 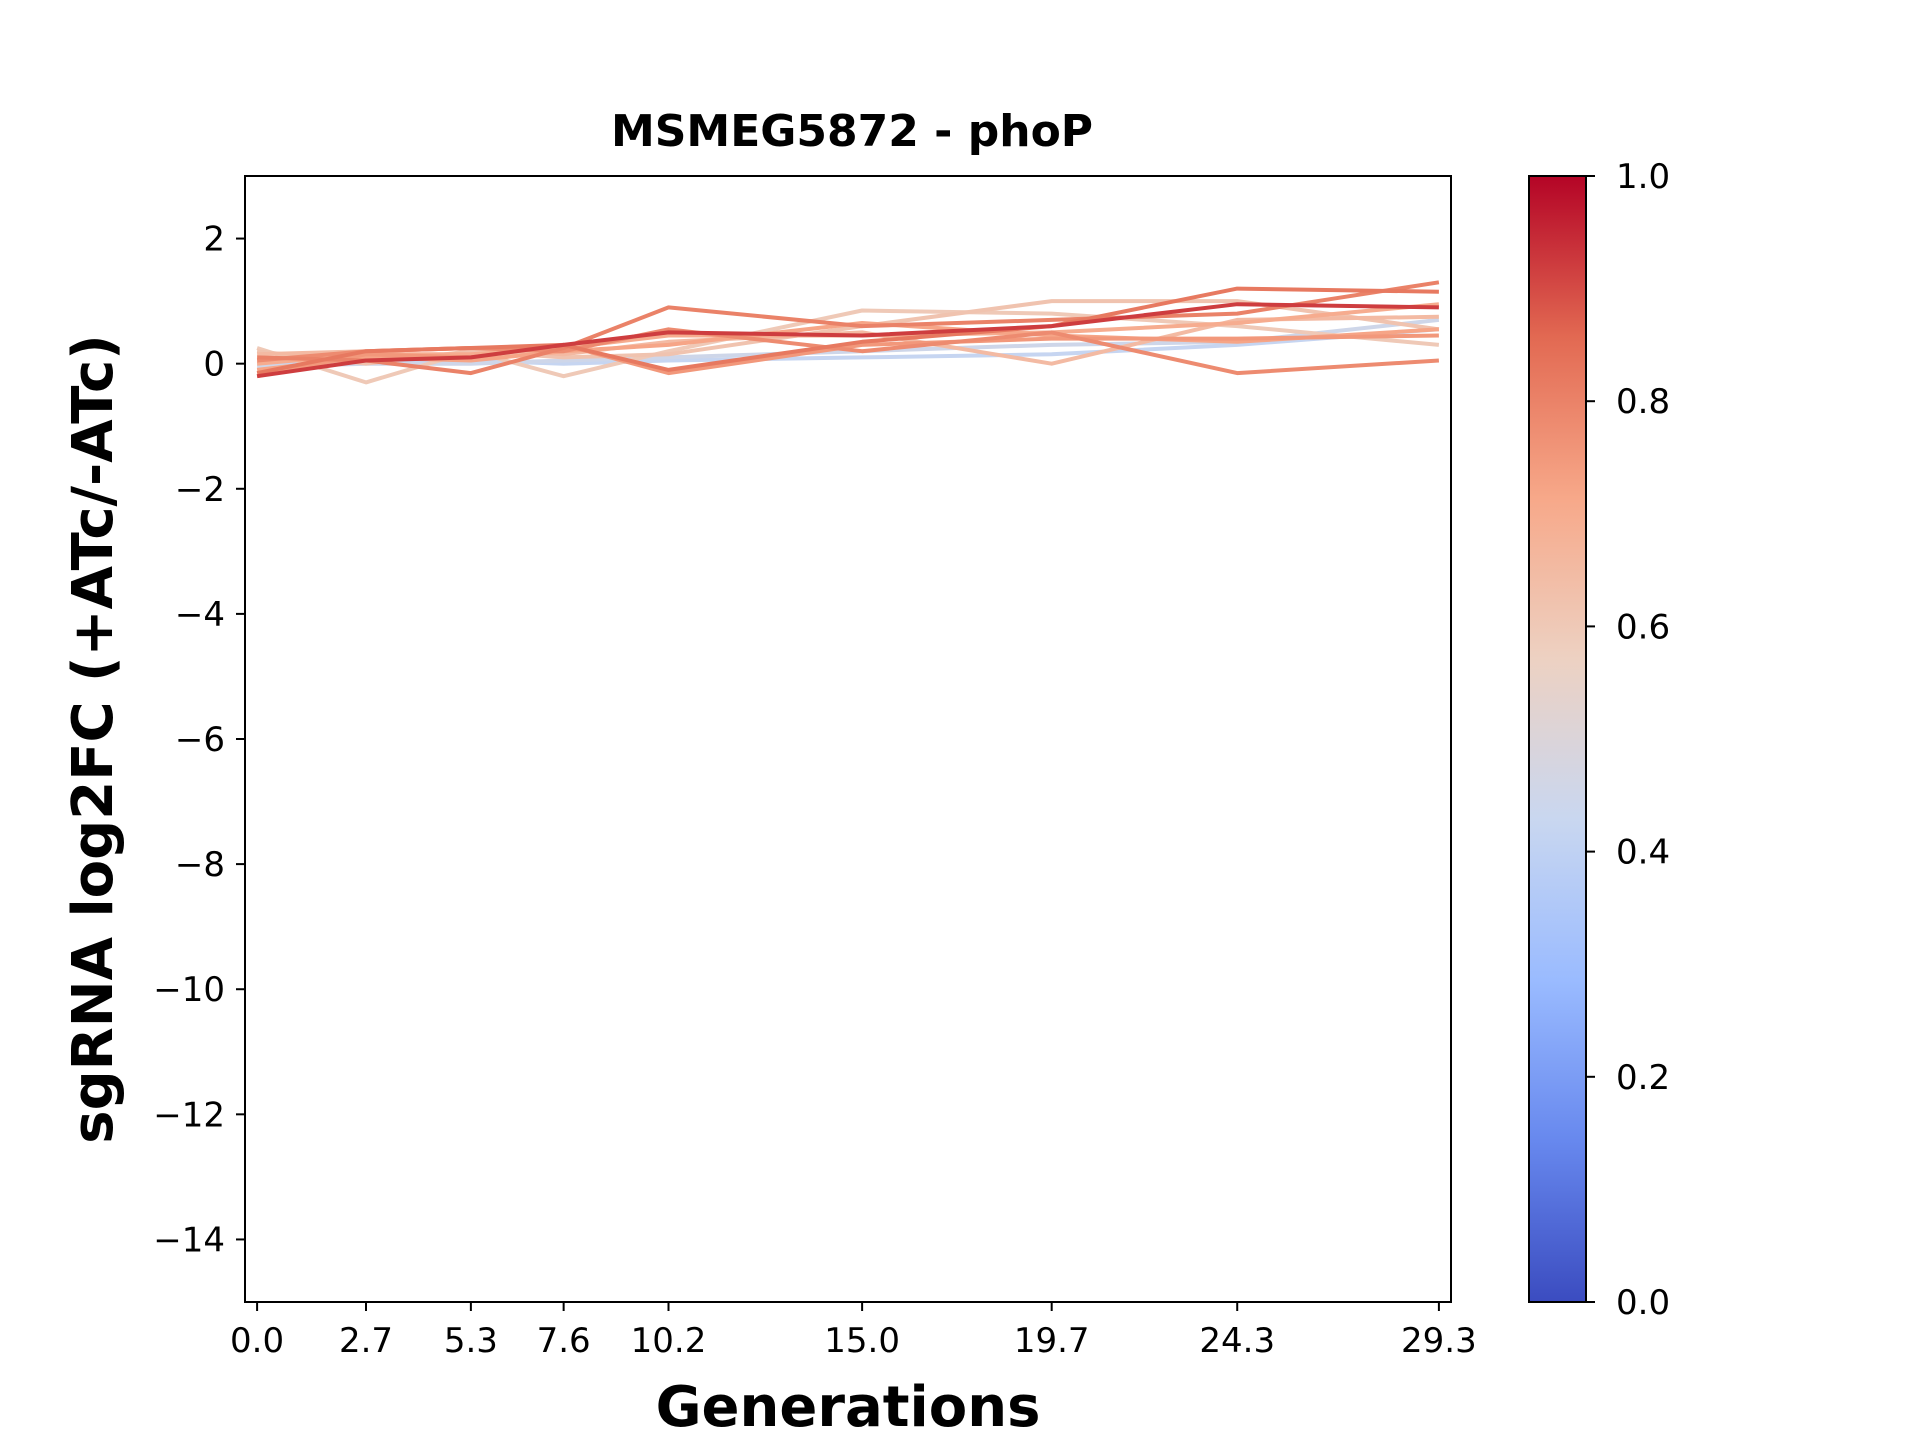 I want to click on x-axis-label: Generations, so click(x=848, y=1407).